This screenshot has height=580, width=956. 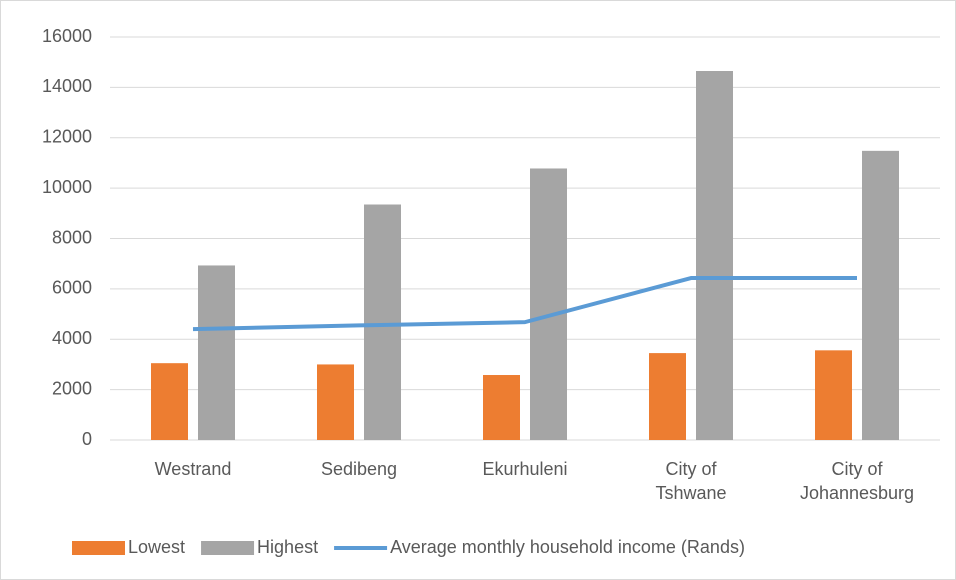 I want to click on x-tick-label: City of Tshwane, so click(x=691, y=481).